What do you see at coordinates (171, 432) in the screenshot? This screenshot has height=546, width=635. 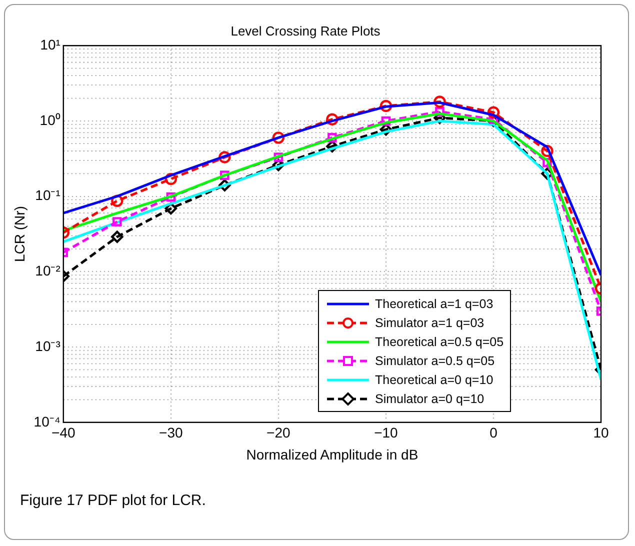 I see `x-tick-label: −30` at bounding box center [171, 432].